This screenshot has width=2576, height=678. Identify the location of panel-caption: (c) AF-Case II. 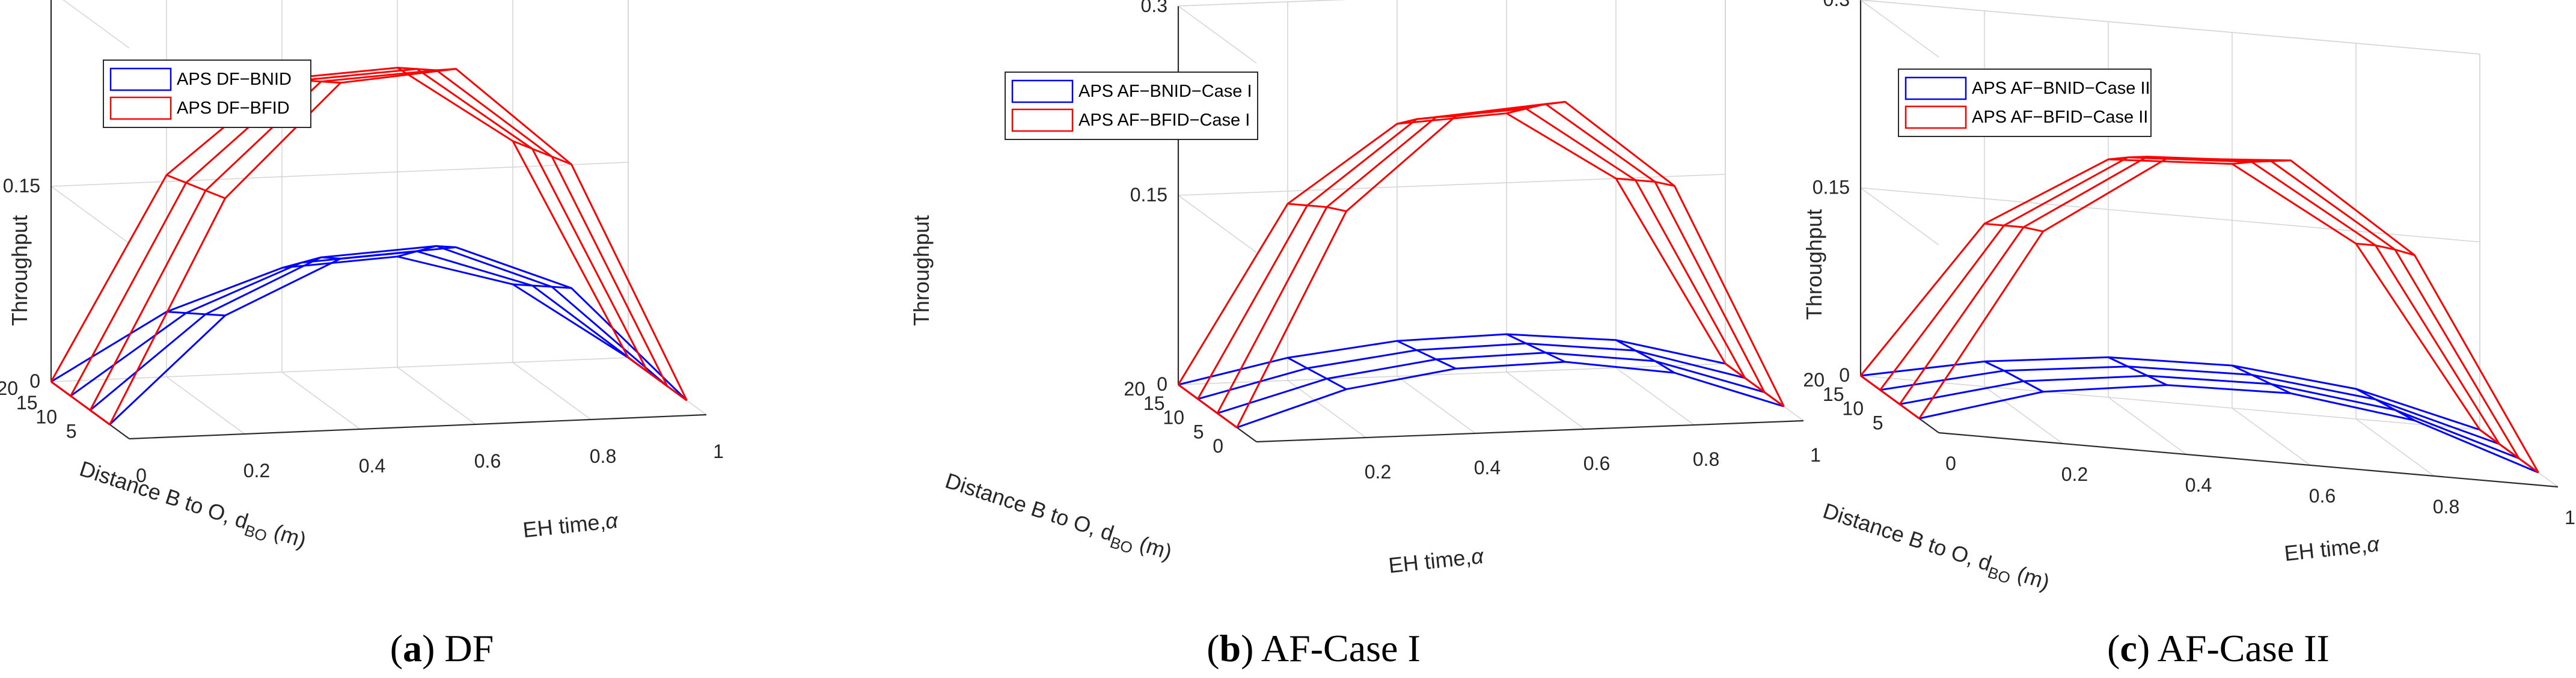
(2218, 648).